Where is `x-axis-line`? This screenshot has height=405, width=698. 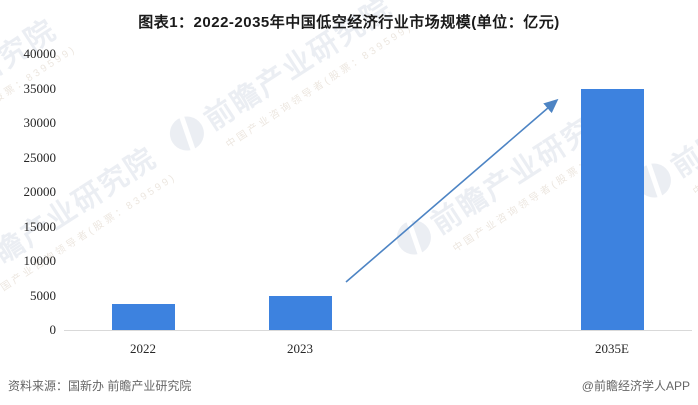
x-axis-line is located at coordinates (378, 330).